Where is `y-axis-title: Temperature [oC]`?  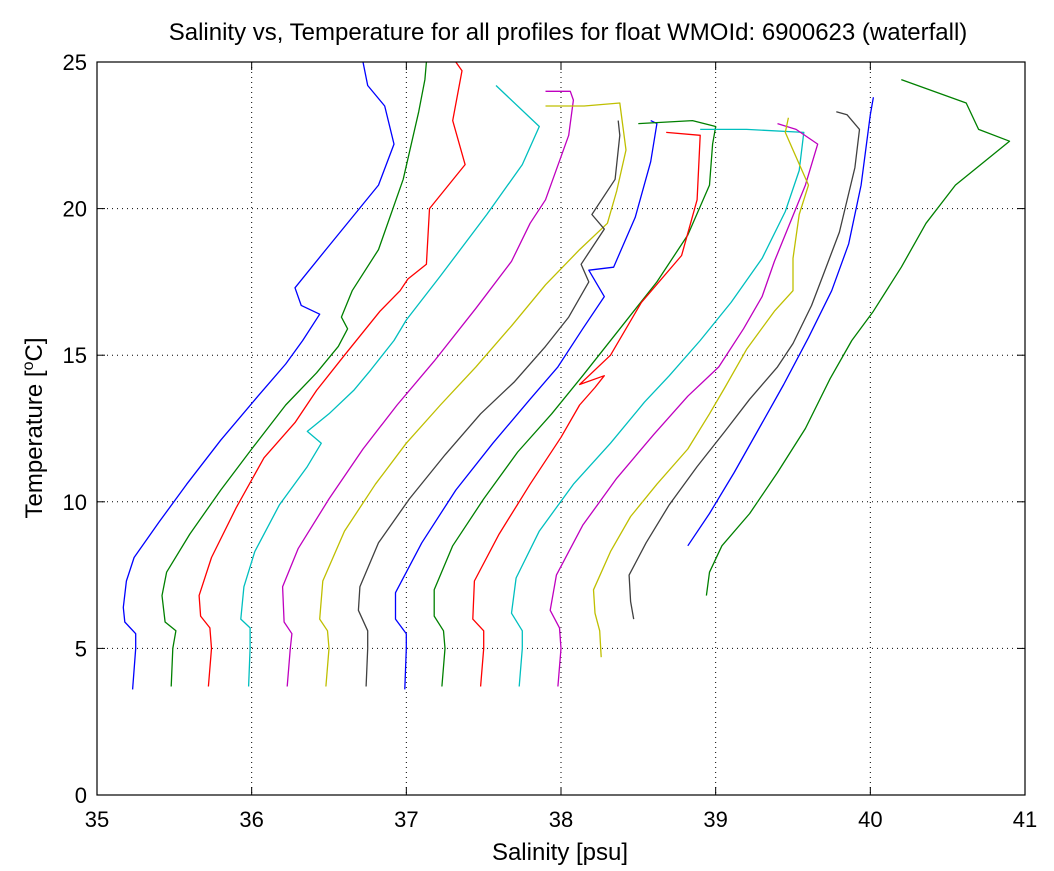
y-axis-title: Temperature [oC] is located at coordinates (34, 428).